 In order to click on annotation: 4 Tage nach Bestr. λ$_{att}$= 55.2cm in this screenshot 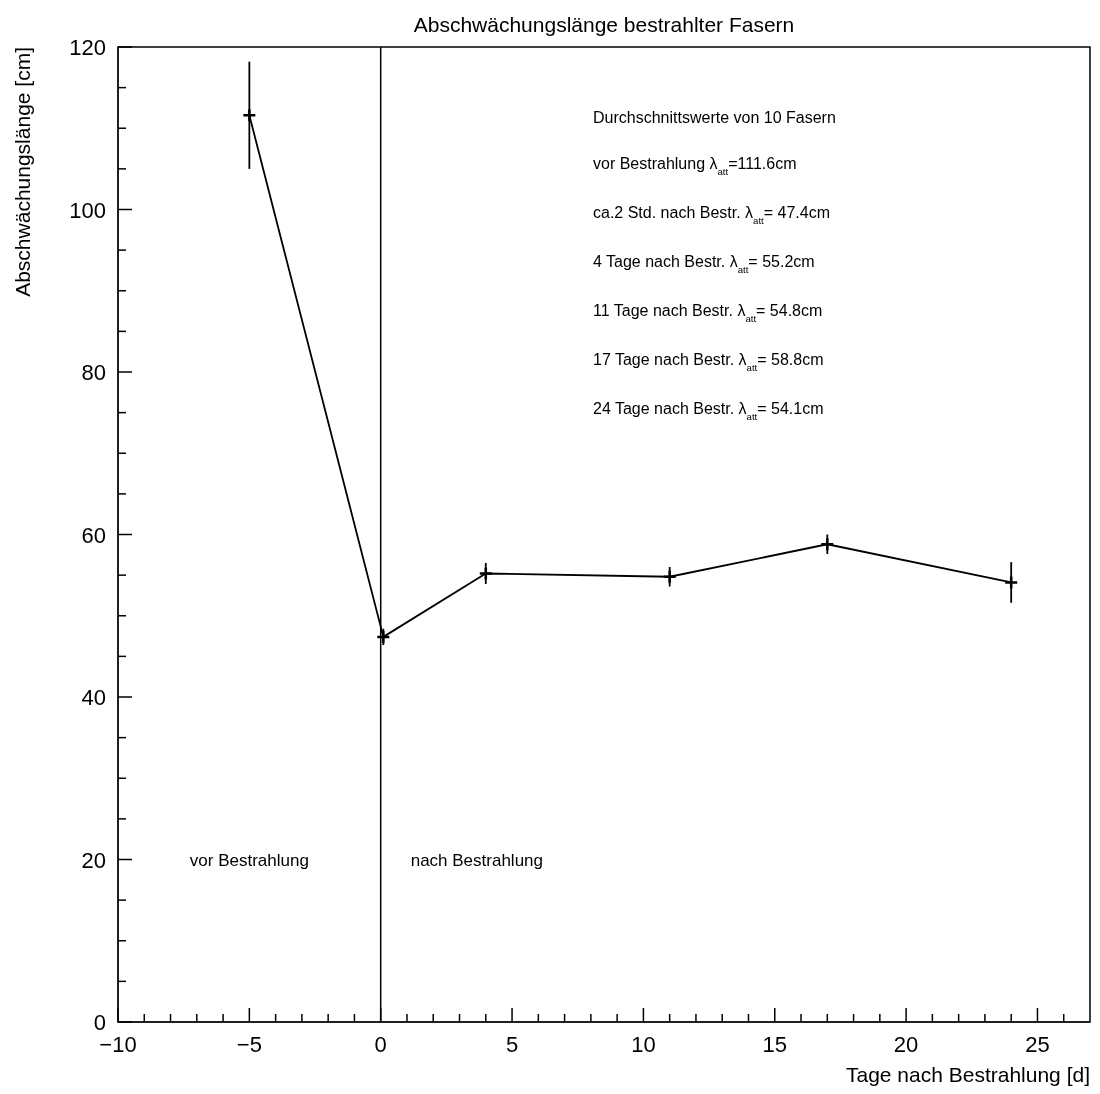, I will do `click(704, 264)`.